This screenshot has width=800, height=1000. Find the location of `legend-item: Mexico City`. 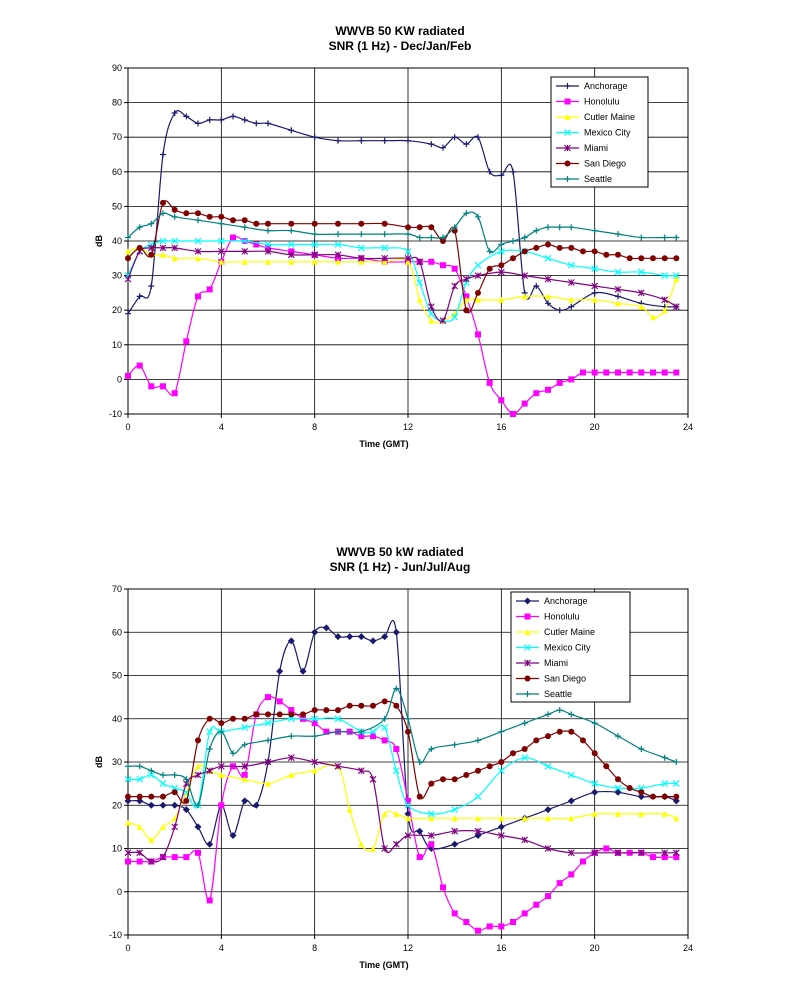

legend-item: Mexico City is located at coordinates (593, 133).